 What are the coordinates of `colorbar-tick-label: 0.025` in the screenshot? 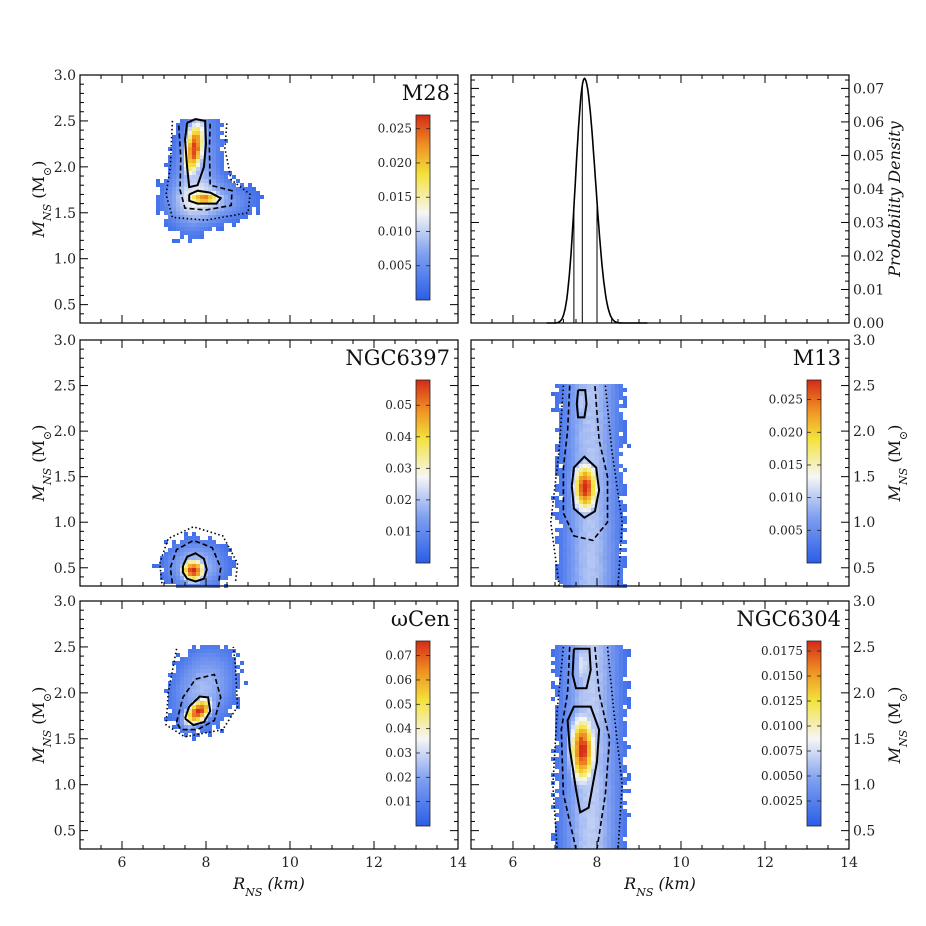 It's located at (786, 400).